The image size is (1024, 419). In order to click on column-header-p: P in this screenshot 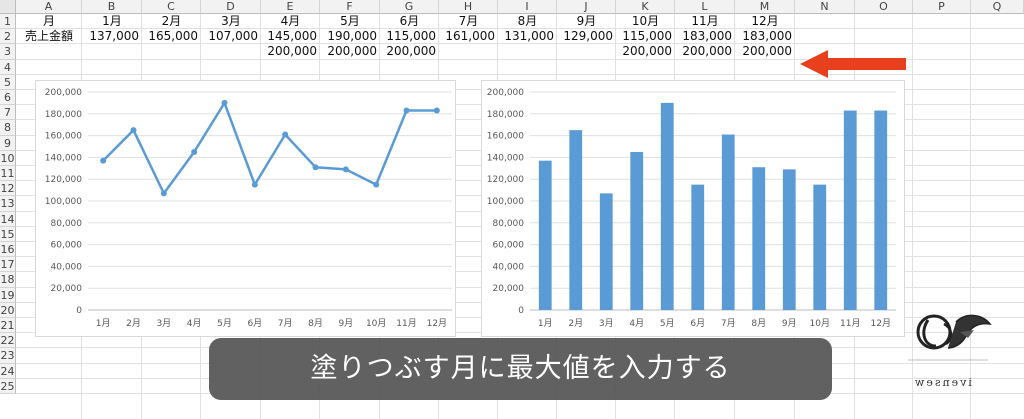, I will do `click(942, 7)`.